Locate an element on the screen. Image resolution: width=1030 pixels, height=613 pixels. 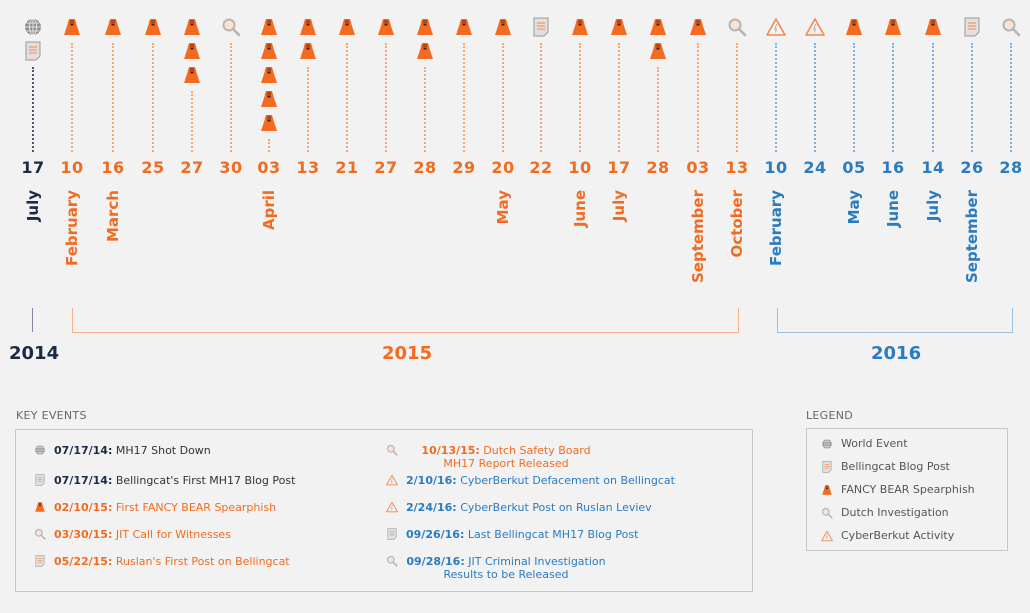
day-label: 25 is located at coordinates (153, 167).